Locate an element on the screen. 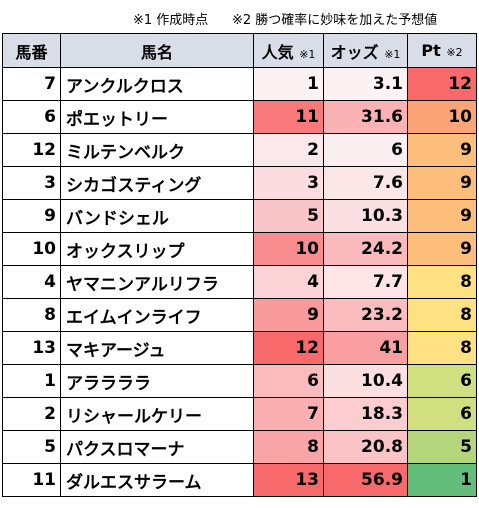 Image resolution: width=479 pixels, height=508 pixels. table-row: 3 シカゴスティング 3 7.6 9 is located at coordinates (239, 183).